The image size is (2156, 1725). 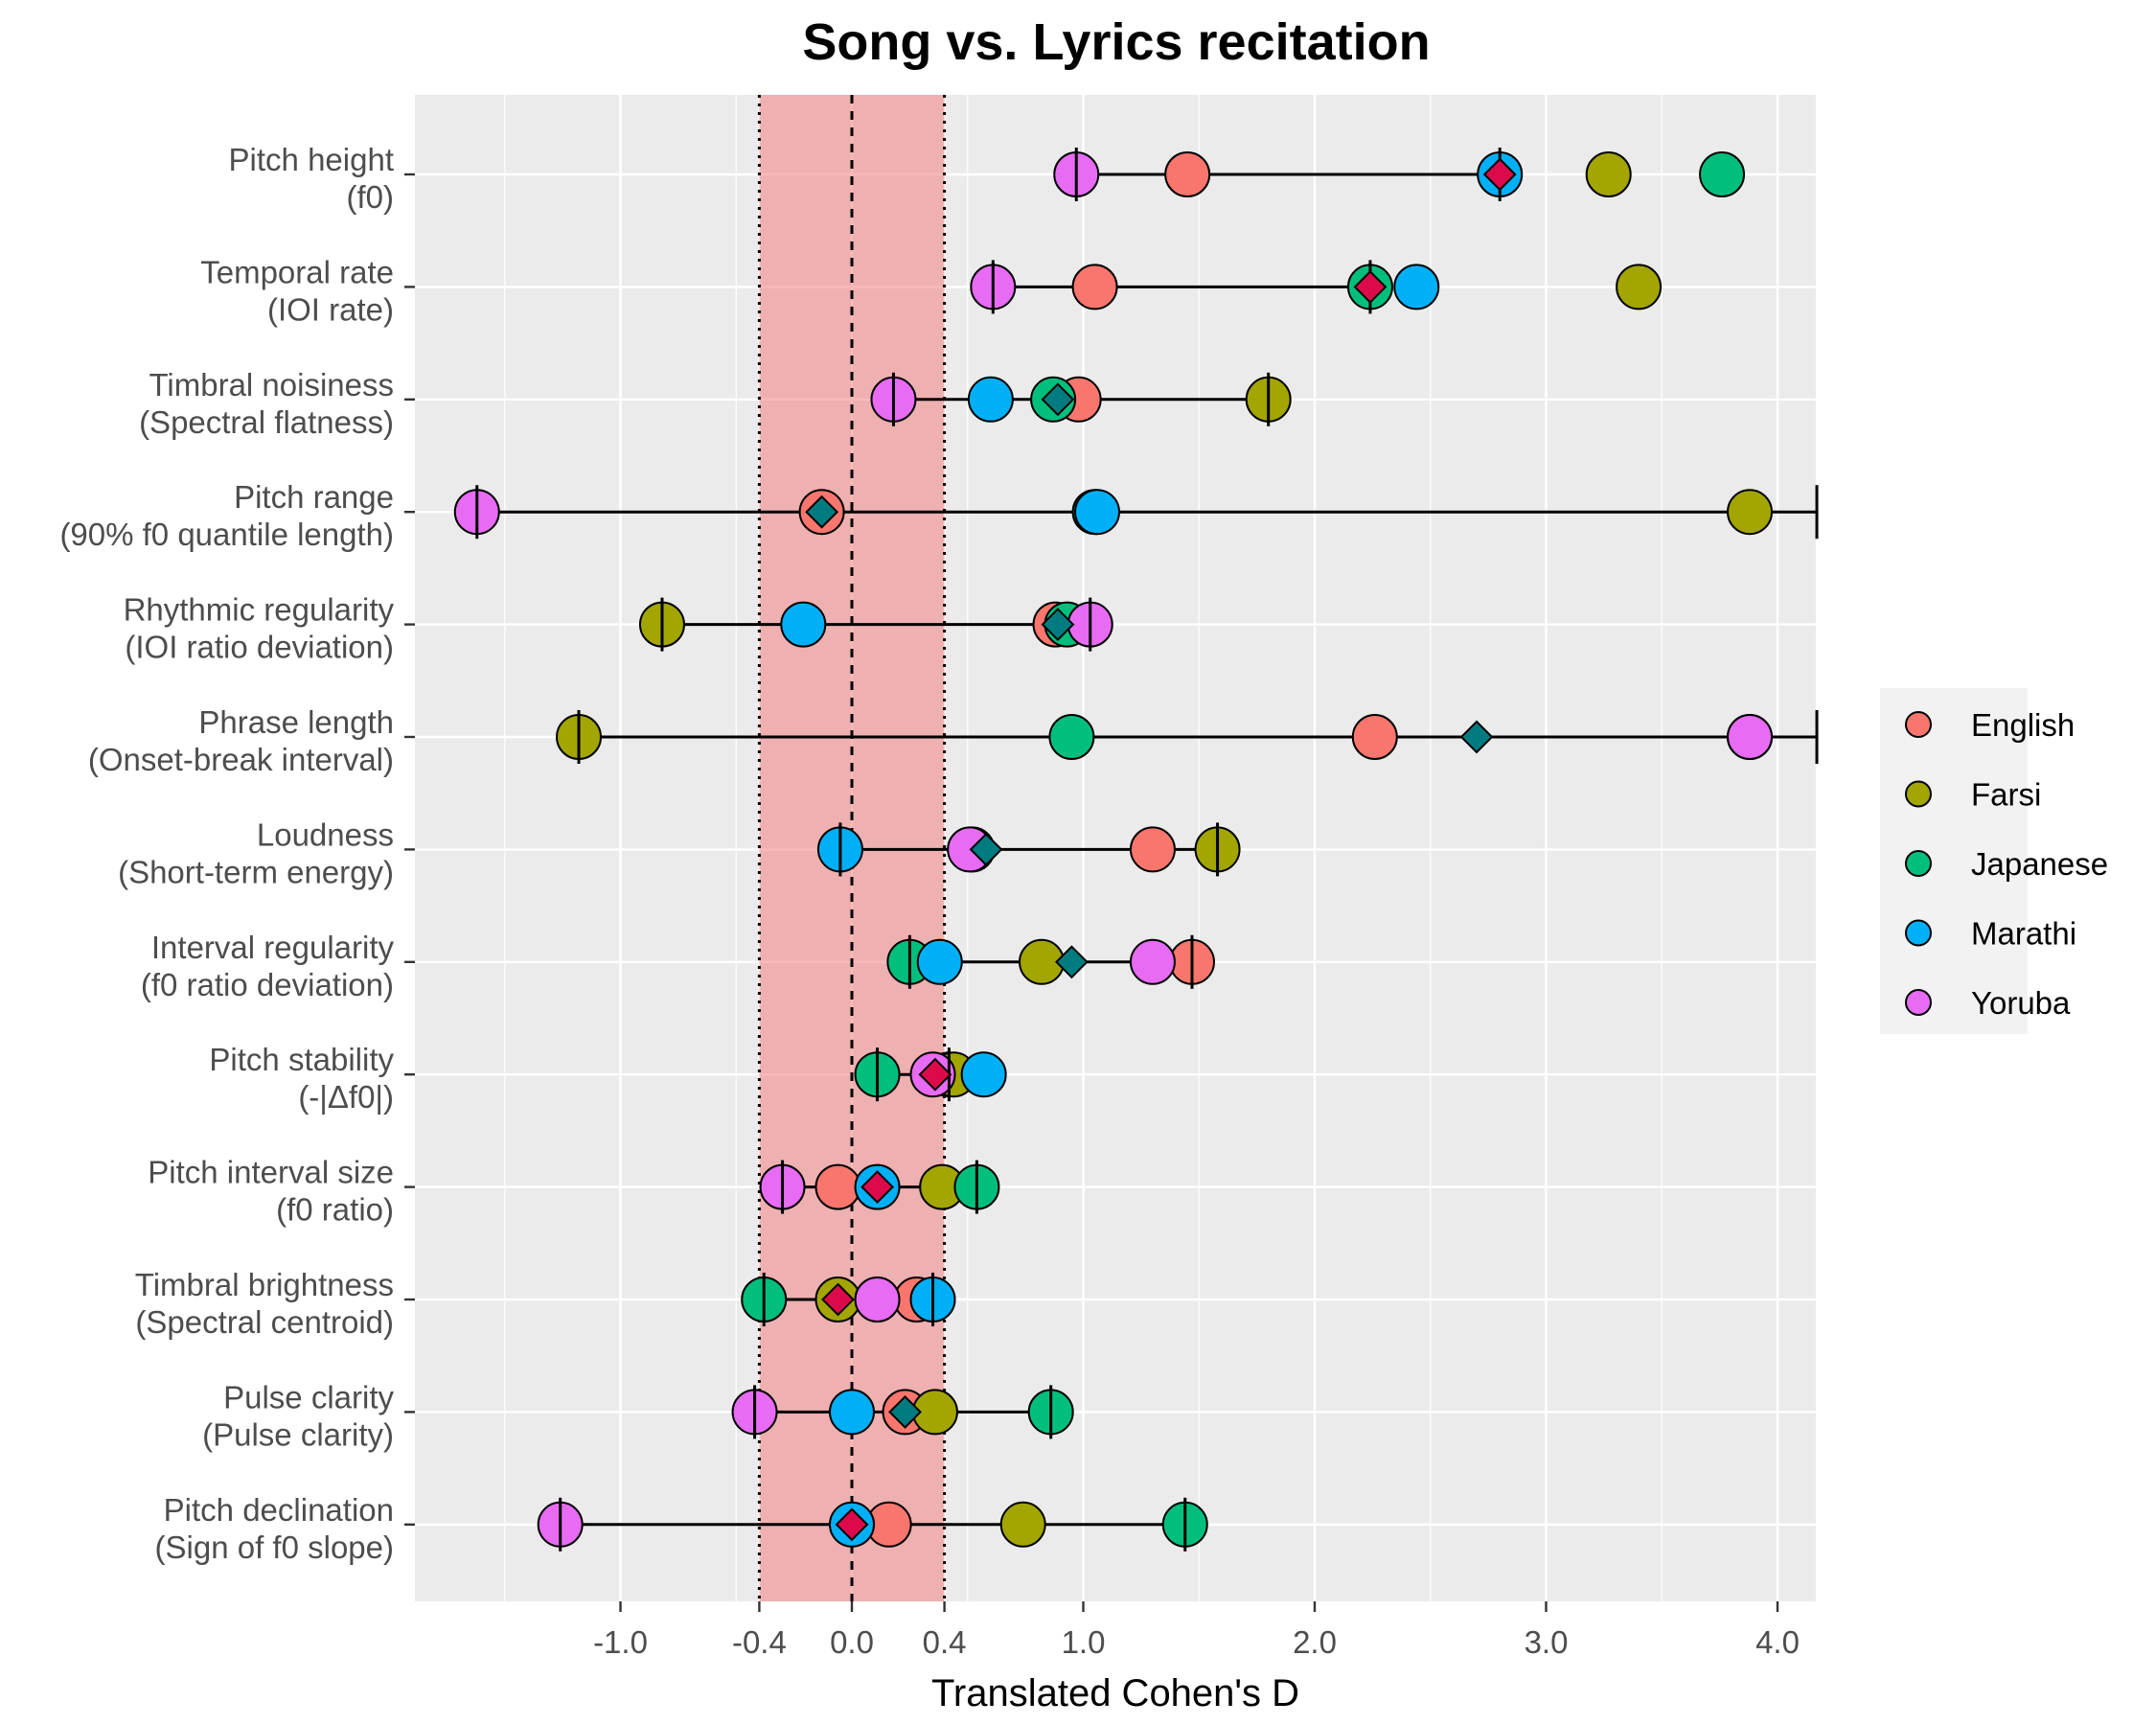 What do you see at coordinates (1196, 1630) in the screenshot?
I see `x-axis: -1.0 -0.4 0.0 0.4 1.0 2.0 3.0 4.0` at bounding box center [1196, 1630].